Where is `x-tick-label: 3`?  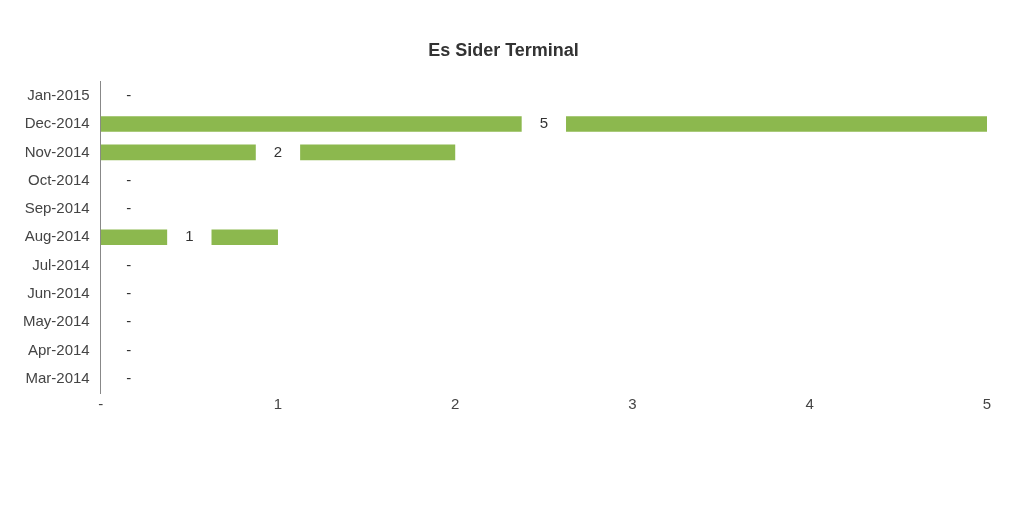 x-tick-label: 3 is located at coordinates (632, 404).